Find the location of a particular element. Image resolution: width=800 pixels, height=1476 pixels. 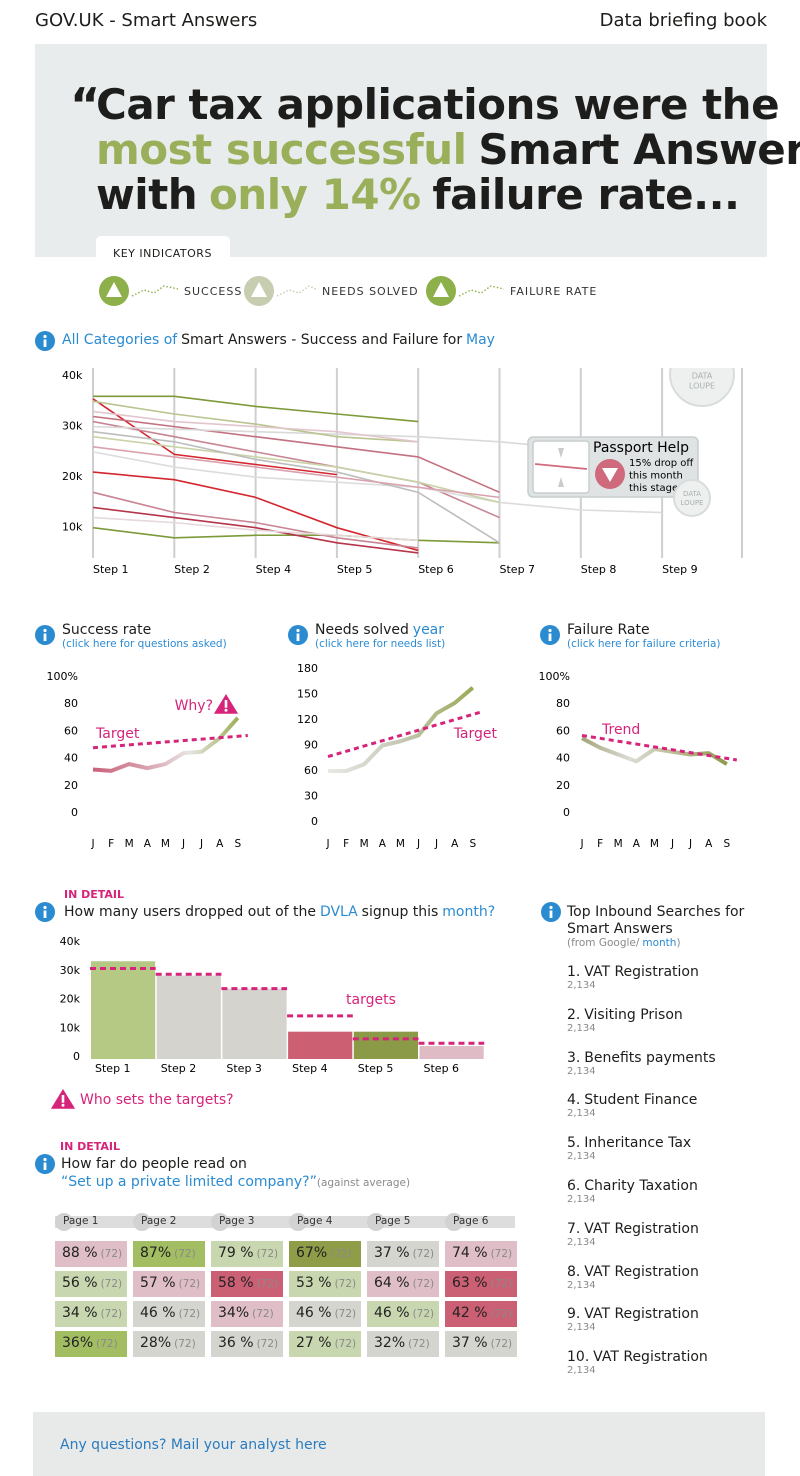

loupe-label: LOUPE is located at coordinates (702, 386).